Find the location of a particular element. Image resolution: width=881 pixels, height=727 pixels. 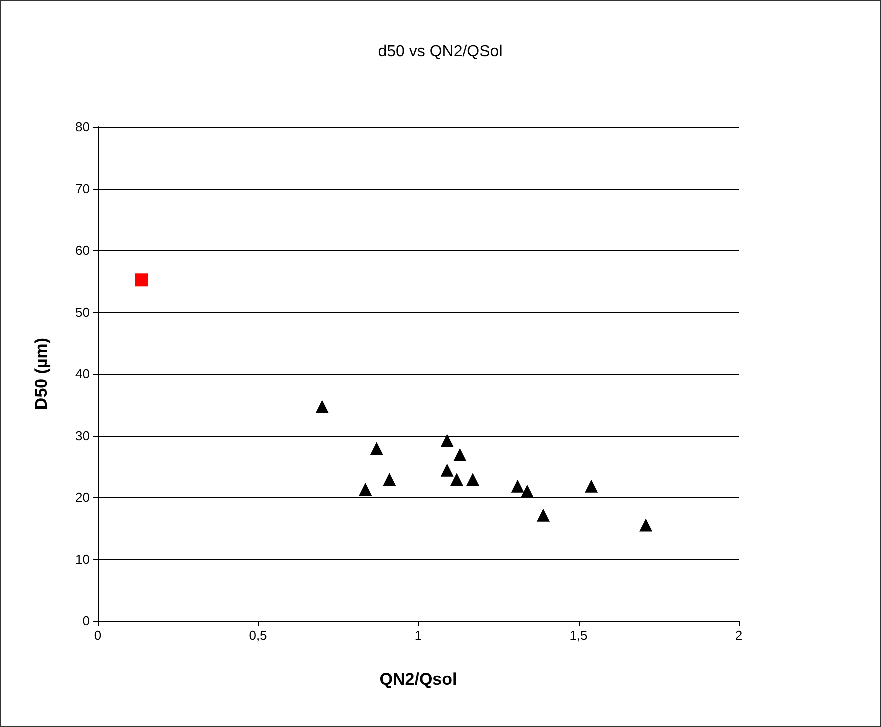

y-tick-label: 30 is located at coordinates (83, 436).